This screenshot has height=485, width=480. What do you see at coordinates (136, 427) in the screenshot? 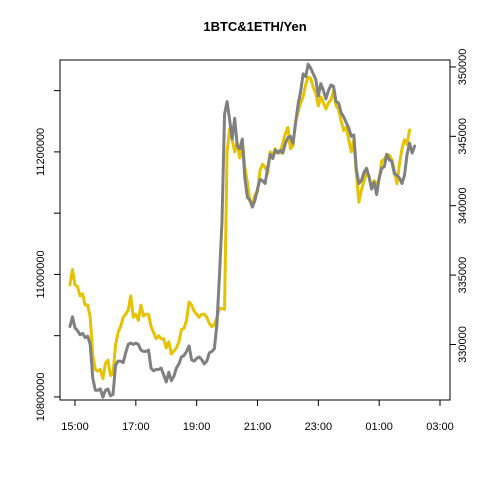
I see `x-tick-label: 17:00` at bounding box center [136, 427].